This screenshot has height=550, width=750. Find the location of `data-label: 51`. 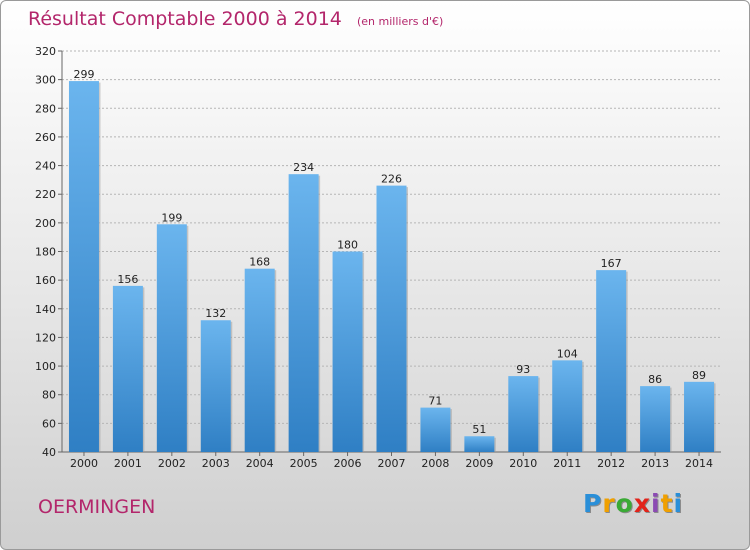

data-label: 51 is located at coordinates (479, 429).